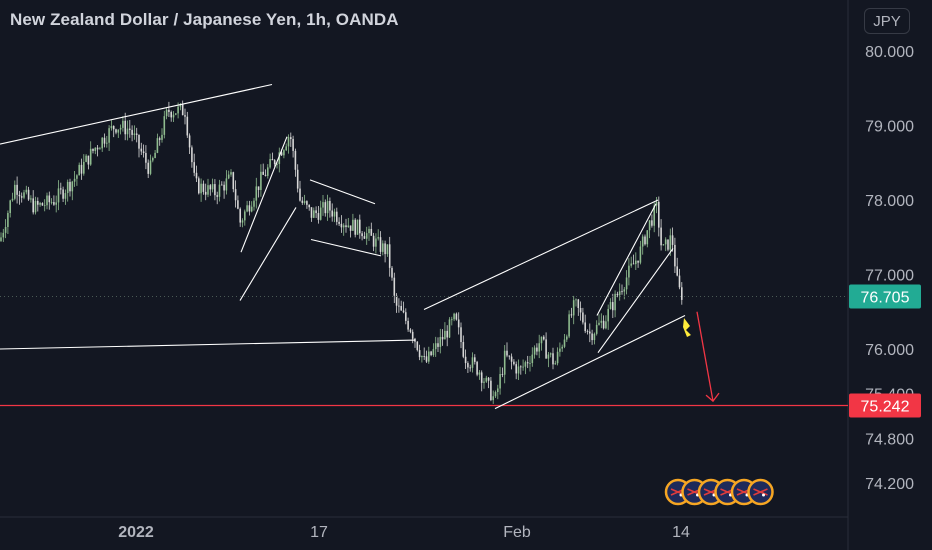  Describe the element at coordinates (517, 532) in the screenshot. I see `x-tick-label: Feb` at that location.